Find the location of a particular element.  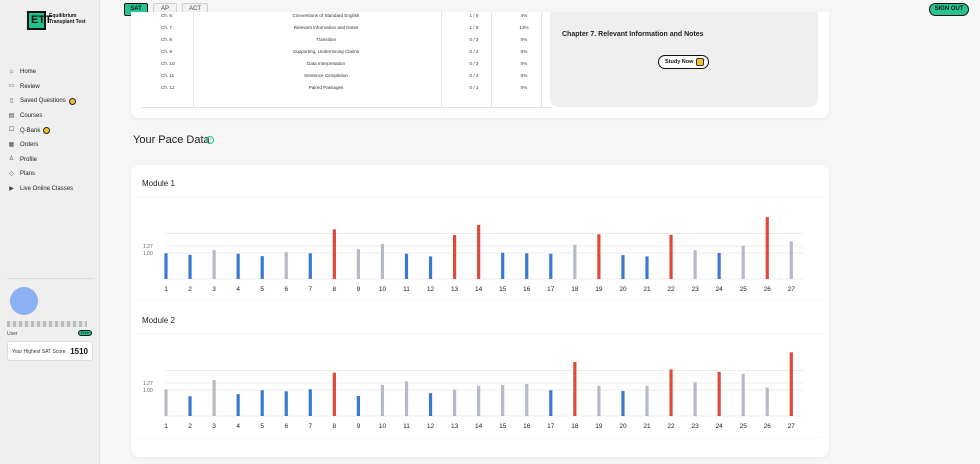

x-tick-label: 13 is located at coordinates (455, 289).